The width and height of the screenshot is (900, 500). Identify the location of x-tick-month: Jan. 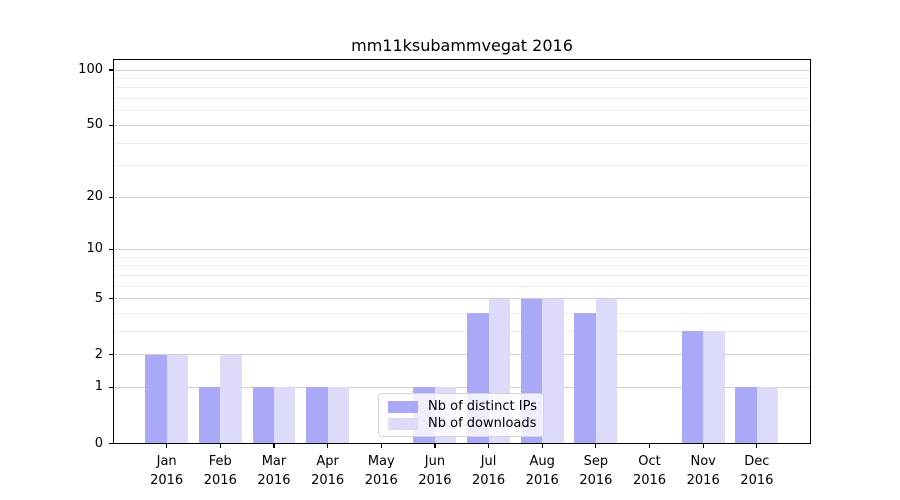
(166, 461).